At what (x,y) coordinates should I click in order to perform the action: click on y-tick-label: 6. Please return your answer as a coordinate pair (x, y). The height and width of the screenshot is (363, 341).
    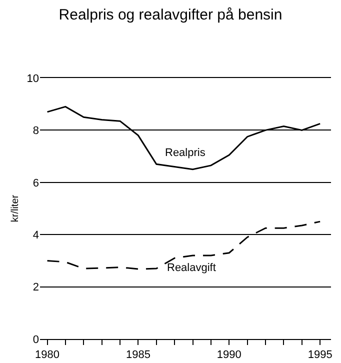
    Looking at the image, I should click on (35, 183).